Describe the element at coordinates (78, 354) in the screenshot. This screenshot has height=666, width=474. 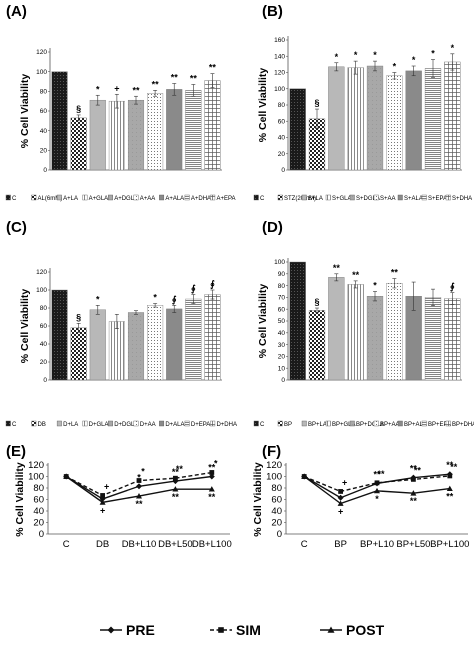
I see `bar-DB` at that location.